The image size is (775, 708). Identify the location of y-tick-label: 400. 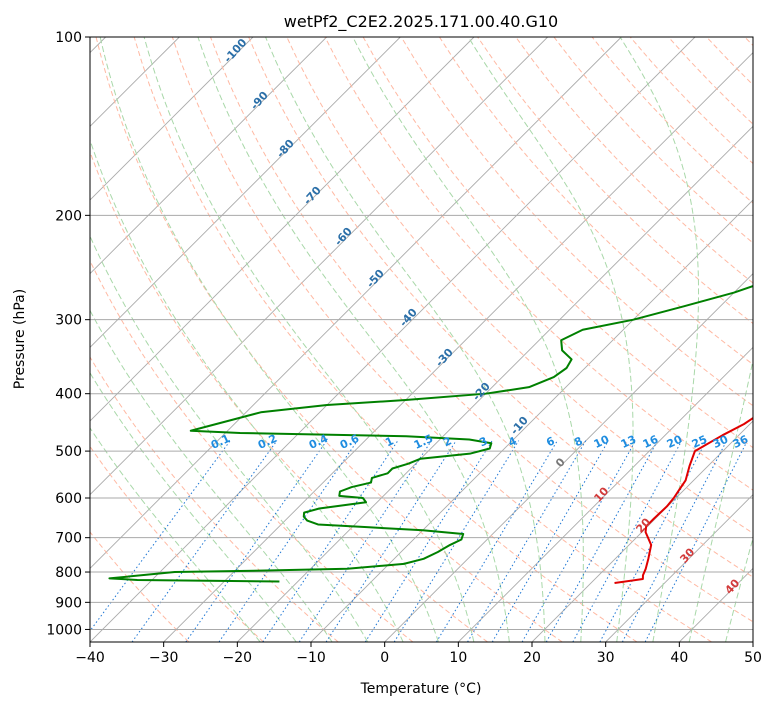
(68, 395).